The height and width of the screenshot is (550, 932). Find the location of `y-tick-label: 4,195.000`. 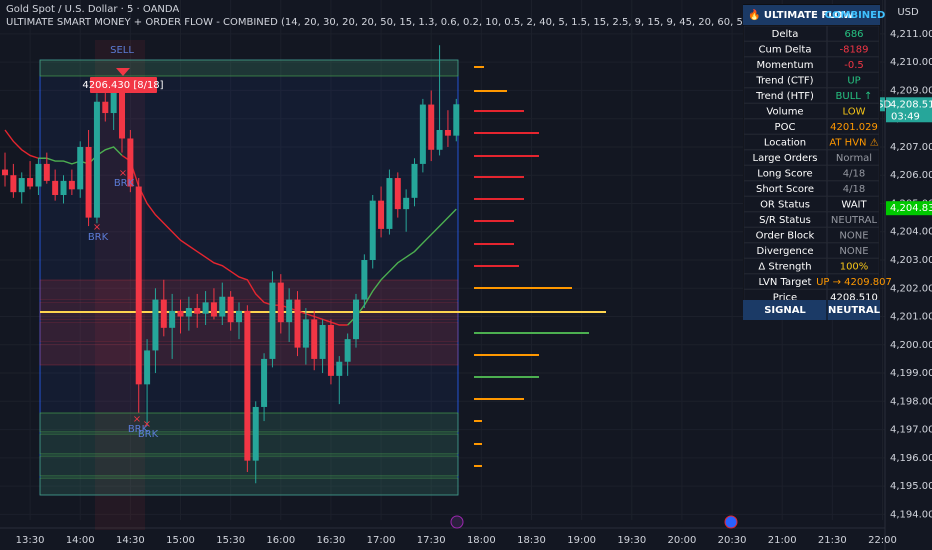

y-tick-label: 4,195.000 is located at coordinates (911, 486).